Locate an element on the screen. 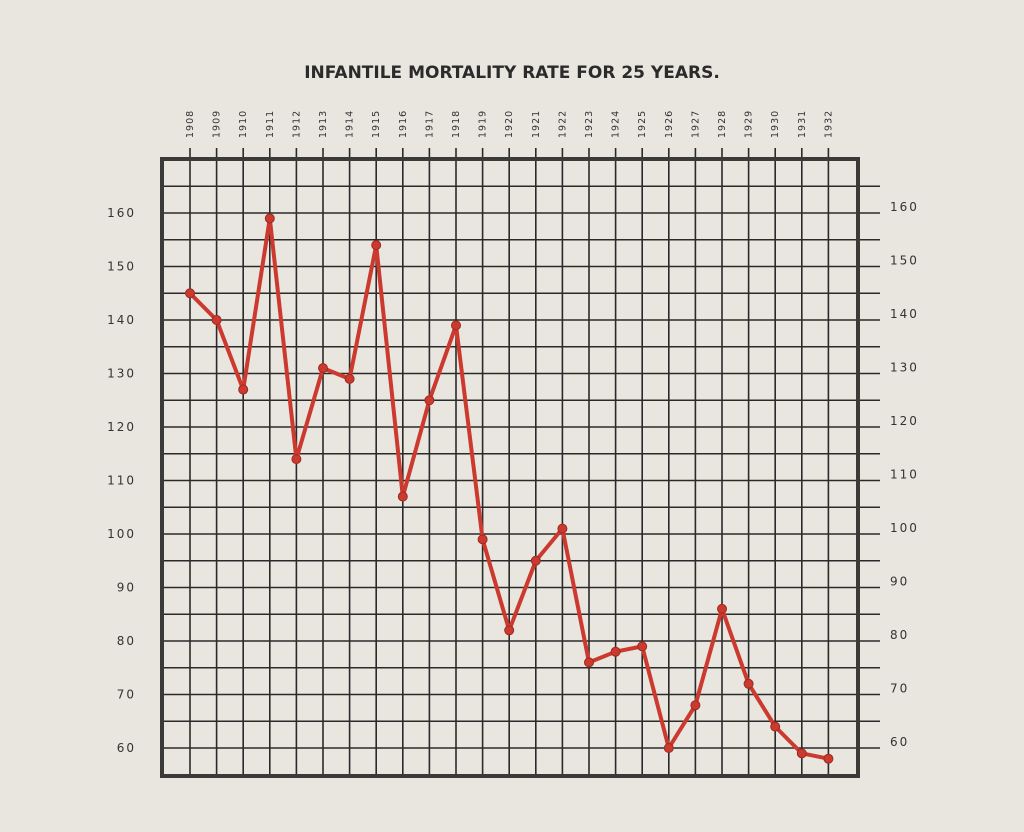 The height and width of the screenshot is (832, 1024). x-tick-label: 1922 is located at coordinates (562, 124).